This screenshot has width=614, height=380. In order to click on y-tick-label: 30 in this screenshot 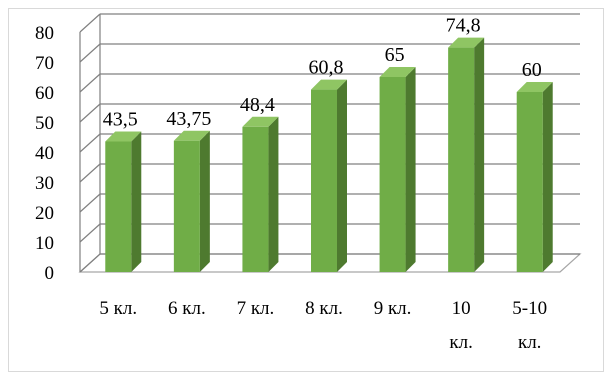, I will do `click(44, 183)`.